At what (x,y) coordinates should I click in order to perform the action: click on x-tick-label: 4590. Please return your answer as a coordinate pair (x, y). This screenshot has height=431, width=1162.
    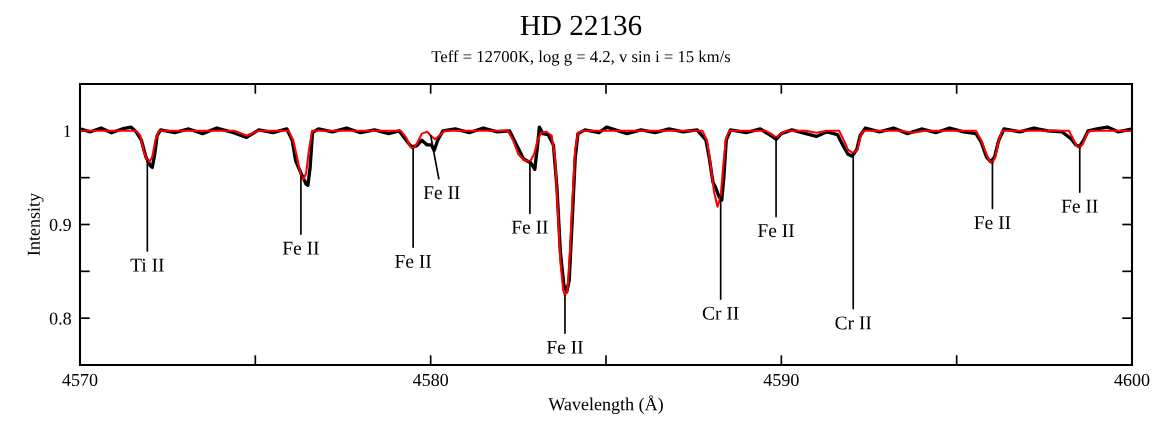
    Looking at the image, I should click on (781, 380).